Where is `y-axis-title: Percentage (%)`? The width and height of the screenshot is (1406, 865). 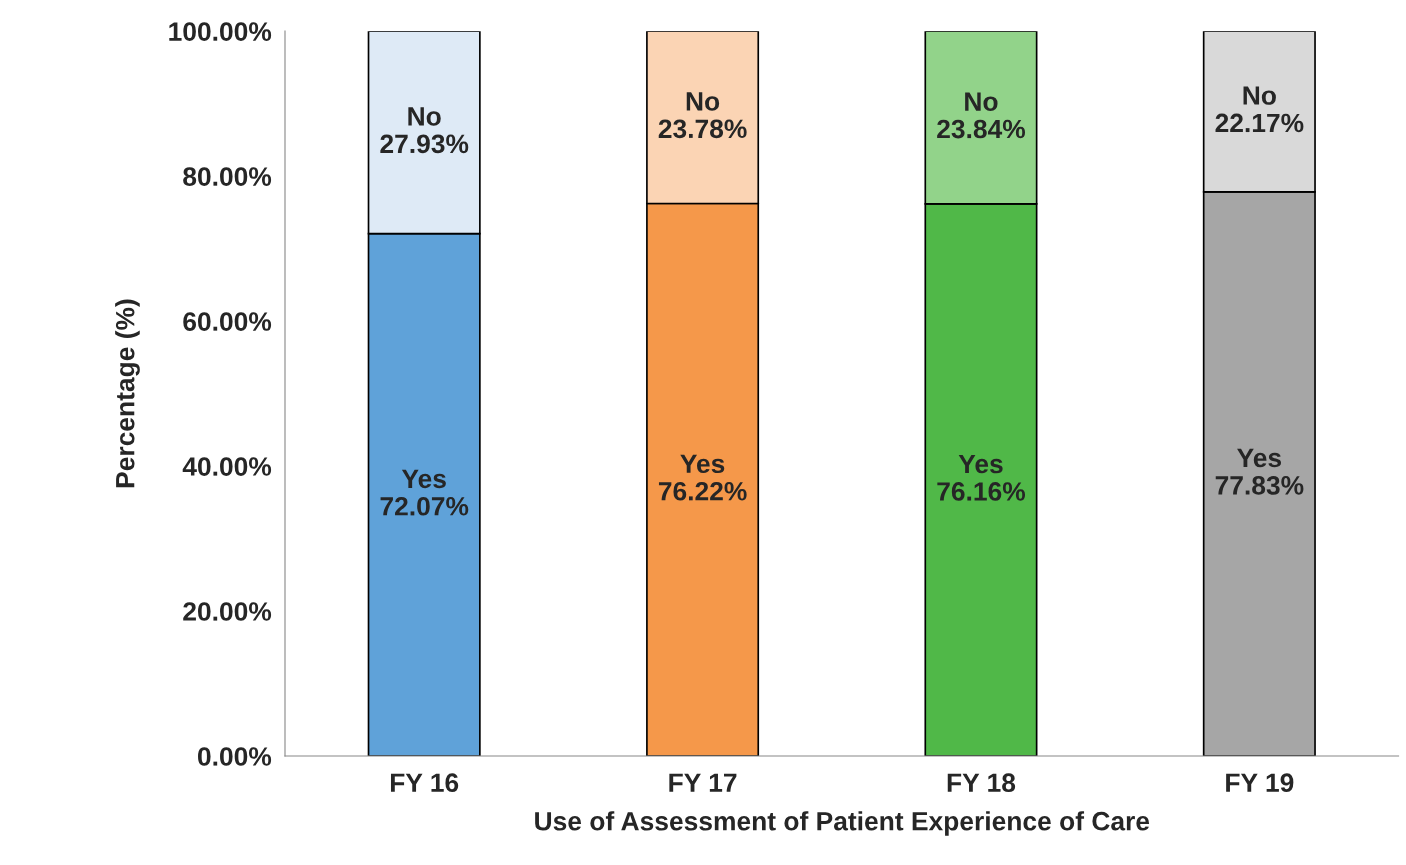
y-axis-title: Percentage (%) is located at coordinates (127, 393).